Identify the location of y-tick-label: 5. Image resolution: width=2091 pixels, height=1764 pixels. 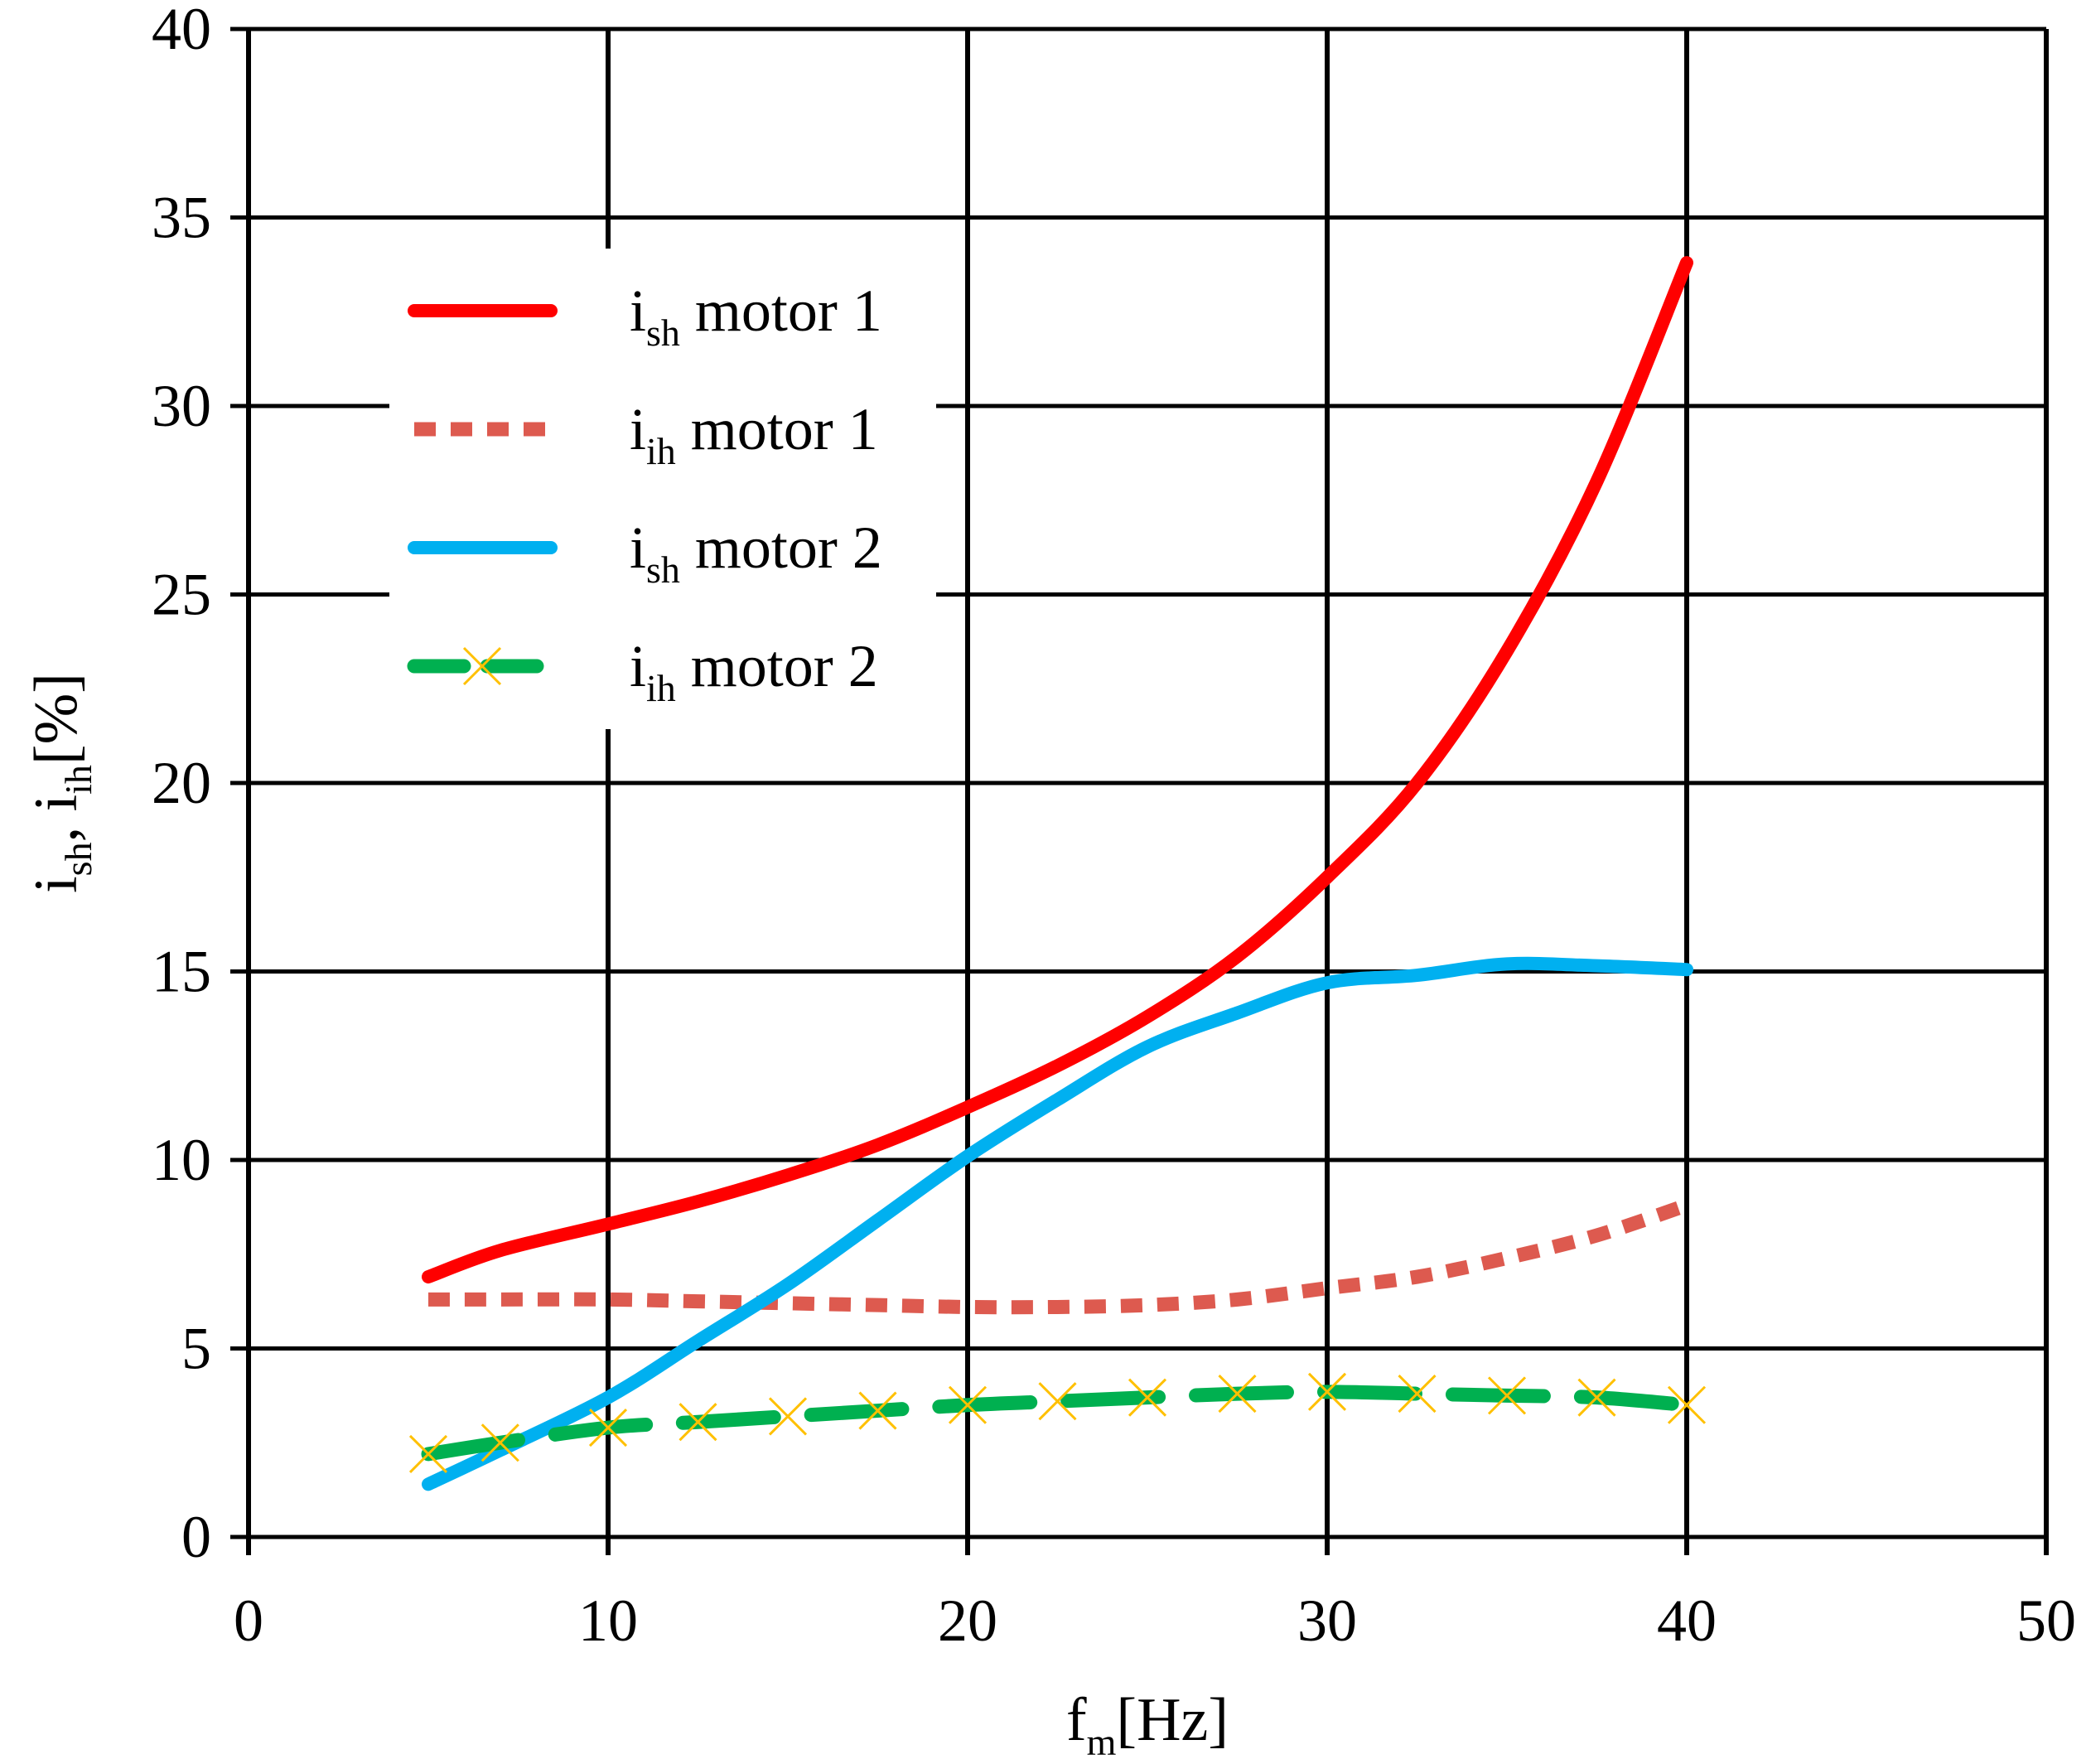
(196, 1349).